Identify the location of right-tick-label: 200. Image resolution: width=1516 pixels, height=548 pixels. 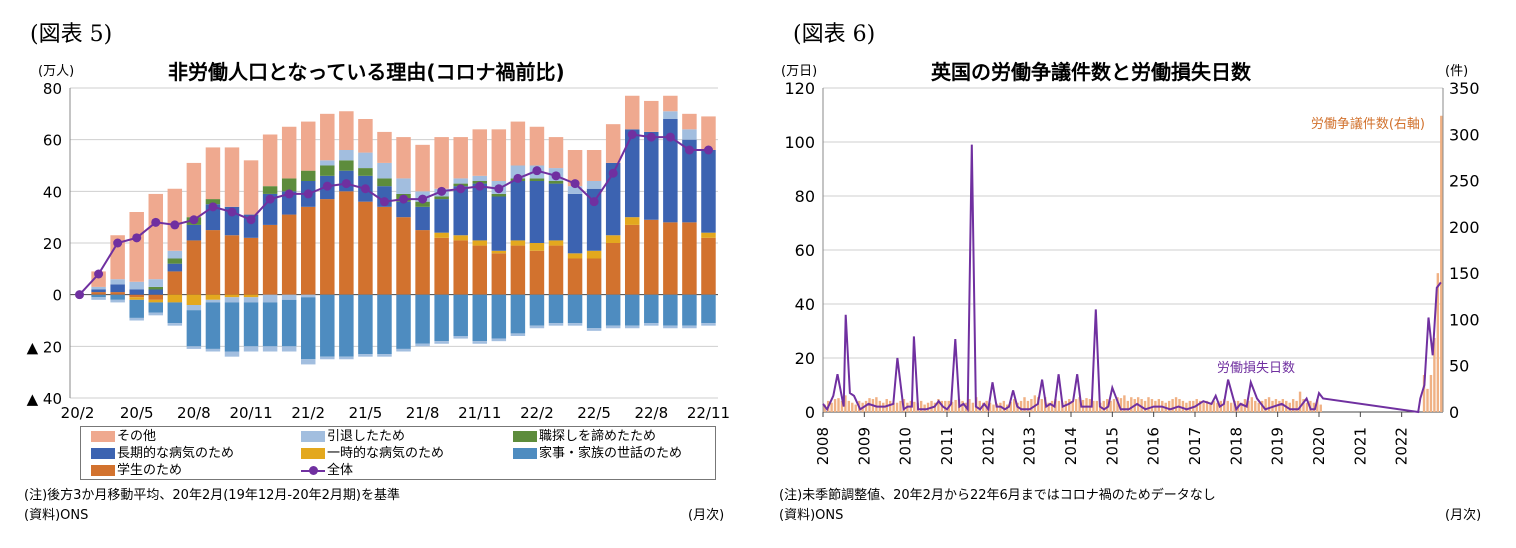
(1464, 227).